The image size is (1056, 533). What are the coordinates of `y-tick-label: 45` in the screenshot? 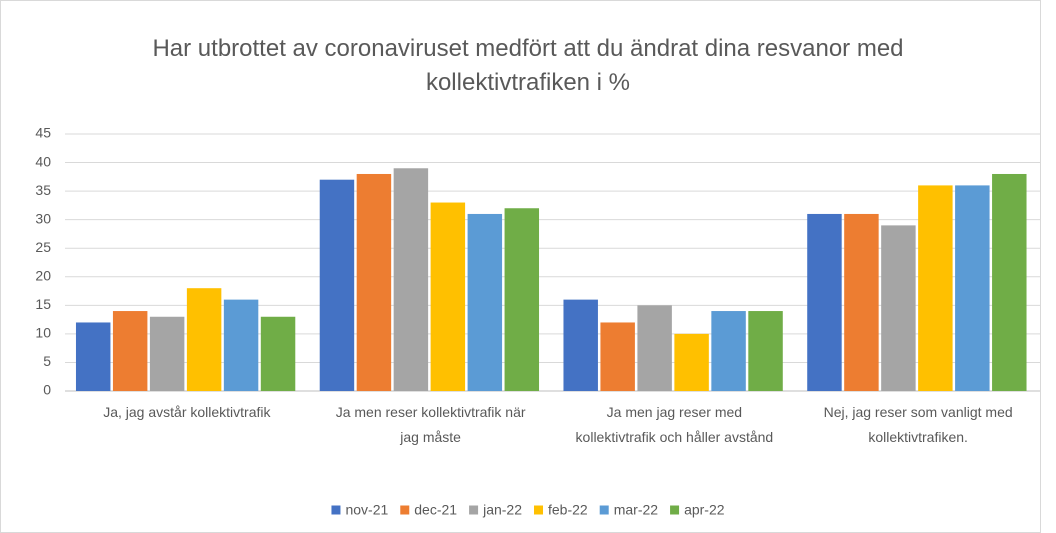 It's located at (43, 133).